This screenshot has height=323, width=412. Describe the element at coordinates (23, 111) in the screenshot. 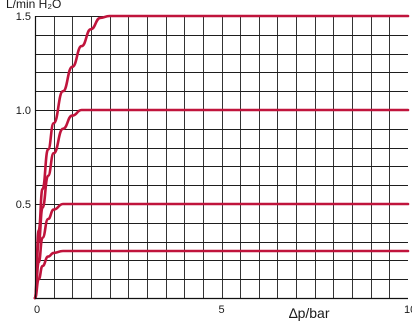

I see `y-tick-label: 1.0` at that location.